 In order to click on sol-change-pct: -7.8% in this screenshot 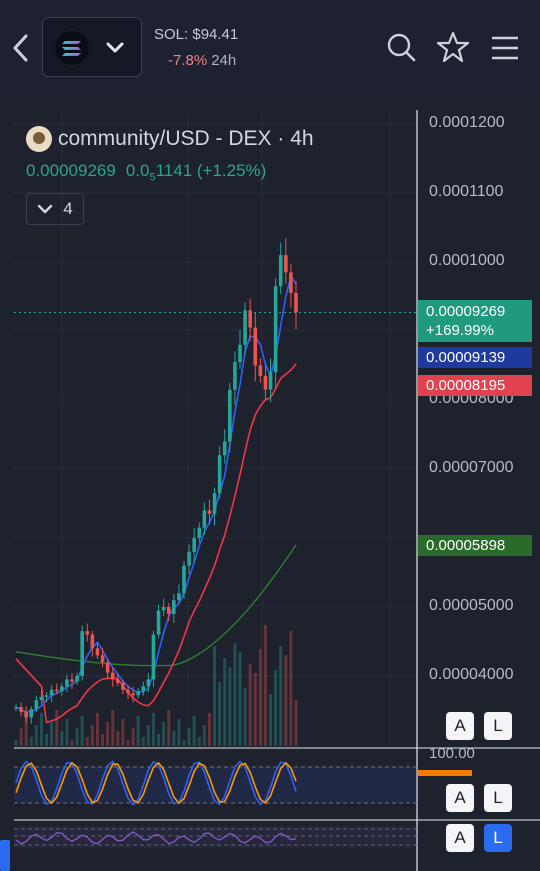, I will do `click(188, 60)`.